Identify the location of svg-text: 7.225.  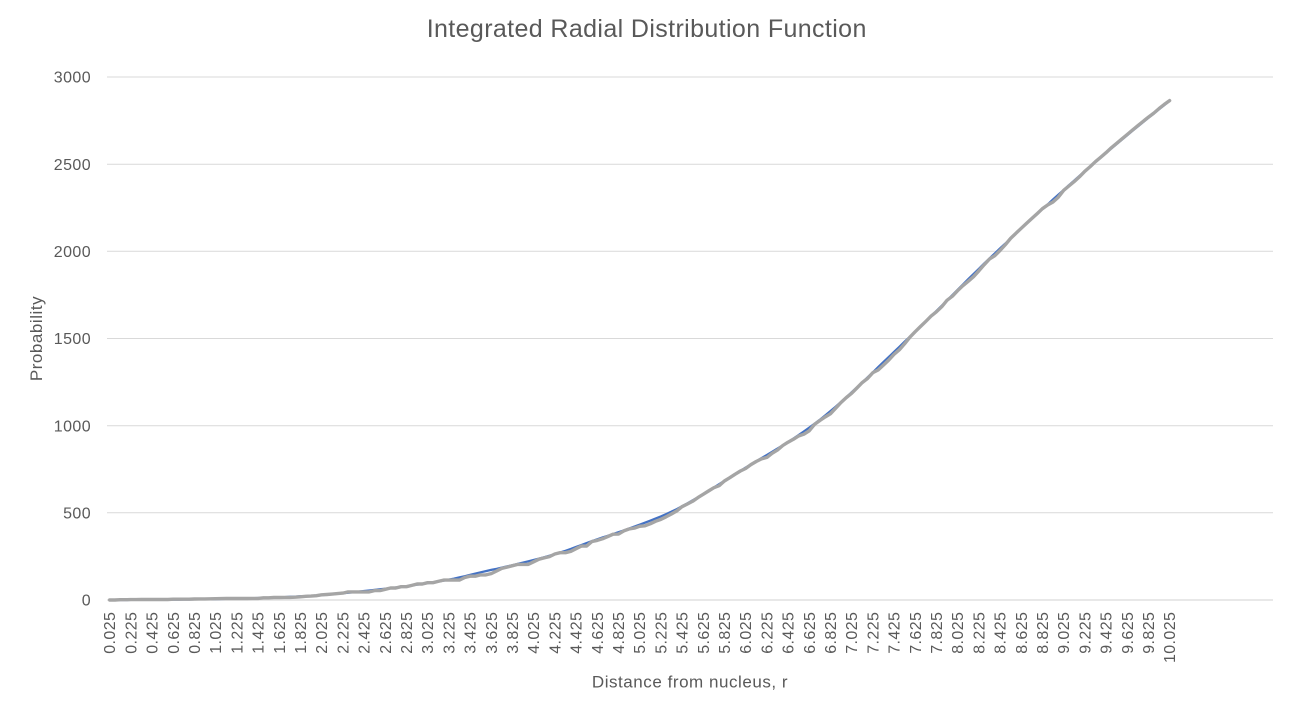
(874, 633).